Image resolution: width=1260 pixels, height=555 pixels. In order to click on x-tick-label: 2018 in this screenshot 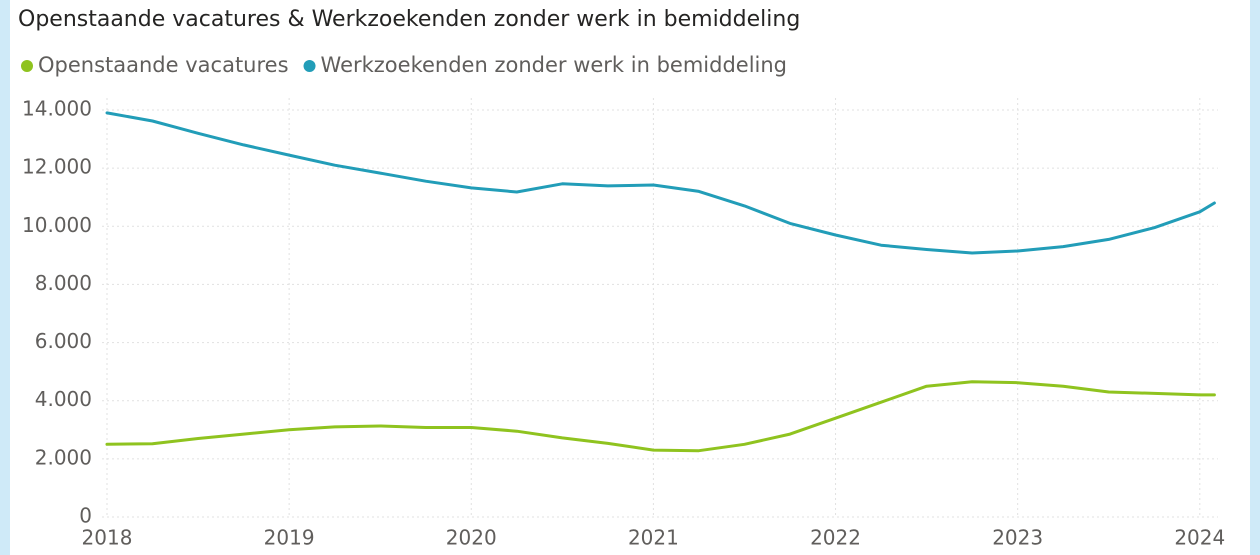, I will do `click(107, 538)`.